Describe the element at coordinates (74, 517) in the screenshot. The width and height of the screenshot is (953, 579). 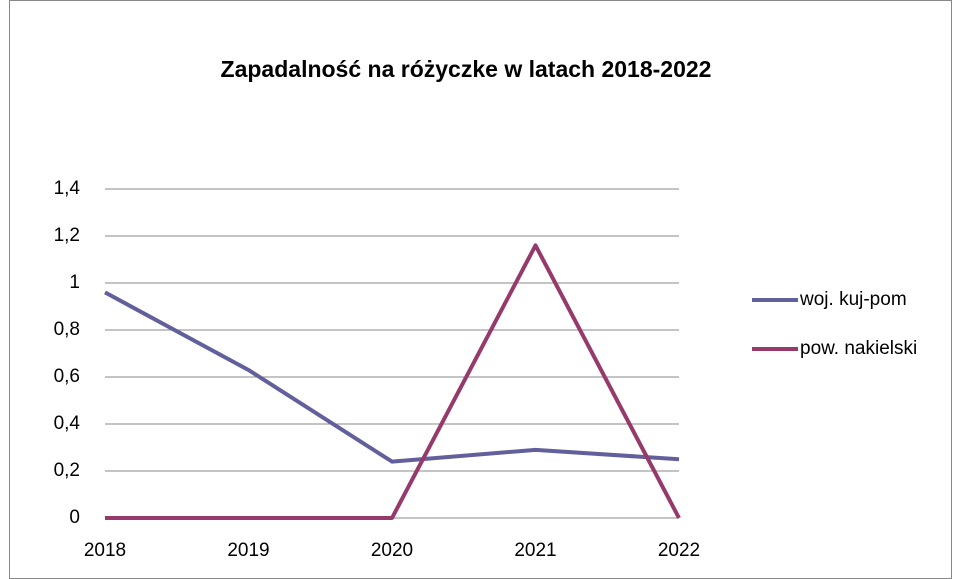
I see `y-tick-label: 0` at that location.